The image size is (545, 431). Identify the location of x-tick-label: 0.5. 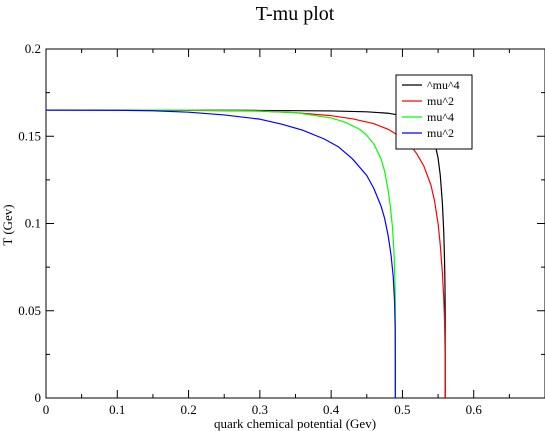
(402, 409).